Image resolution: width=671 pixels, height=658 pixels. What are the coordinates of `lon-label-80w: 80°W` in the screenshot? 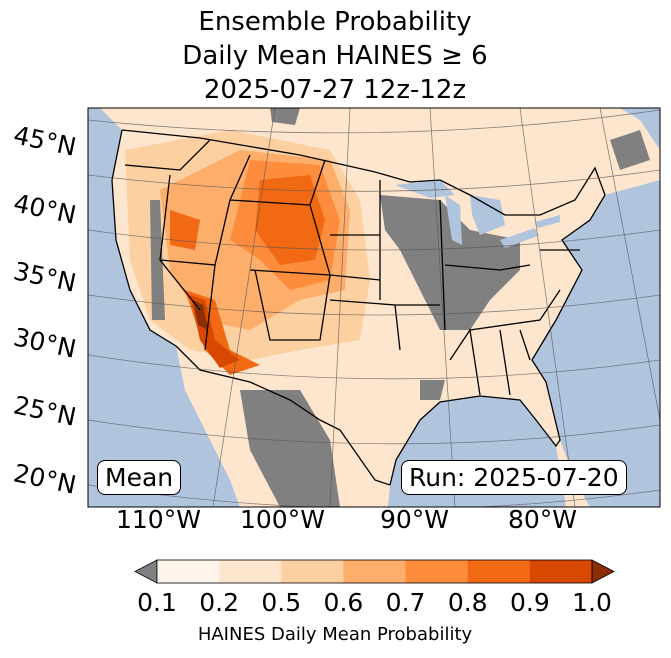 It's located at (543, 519).